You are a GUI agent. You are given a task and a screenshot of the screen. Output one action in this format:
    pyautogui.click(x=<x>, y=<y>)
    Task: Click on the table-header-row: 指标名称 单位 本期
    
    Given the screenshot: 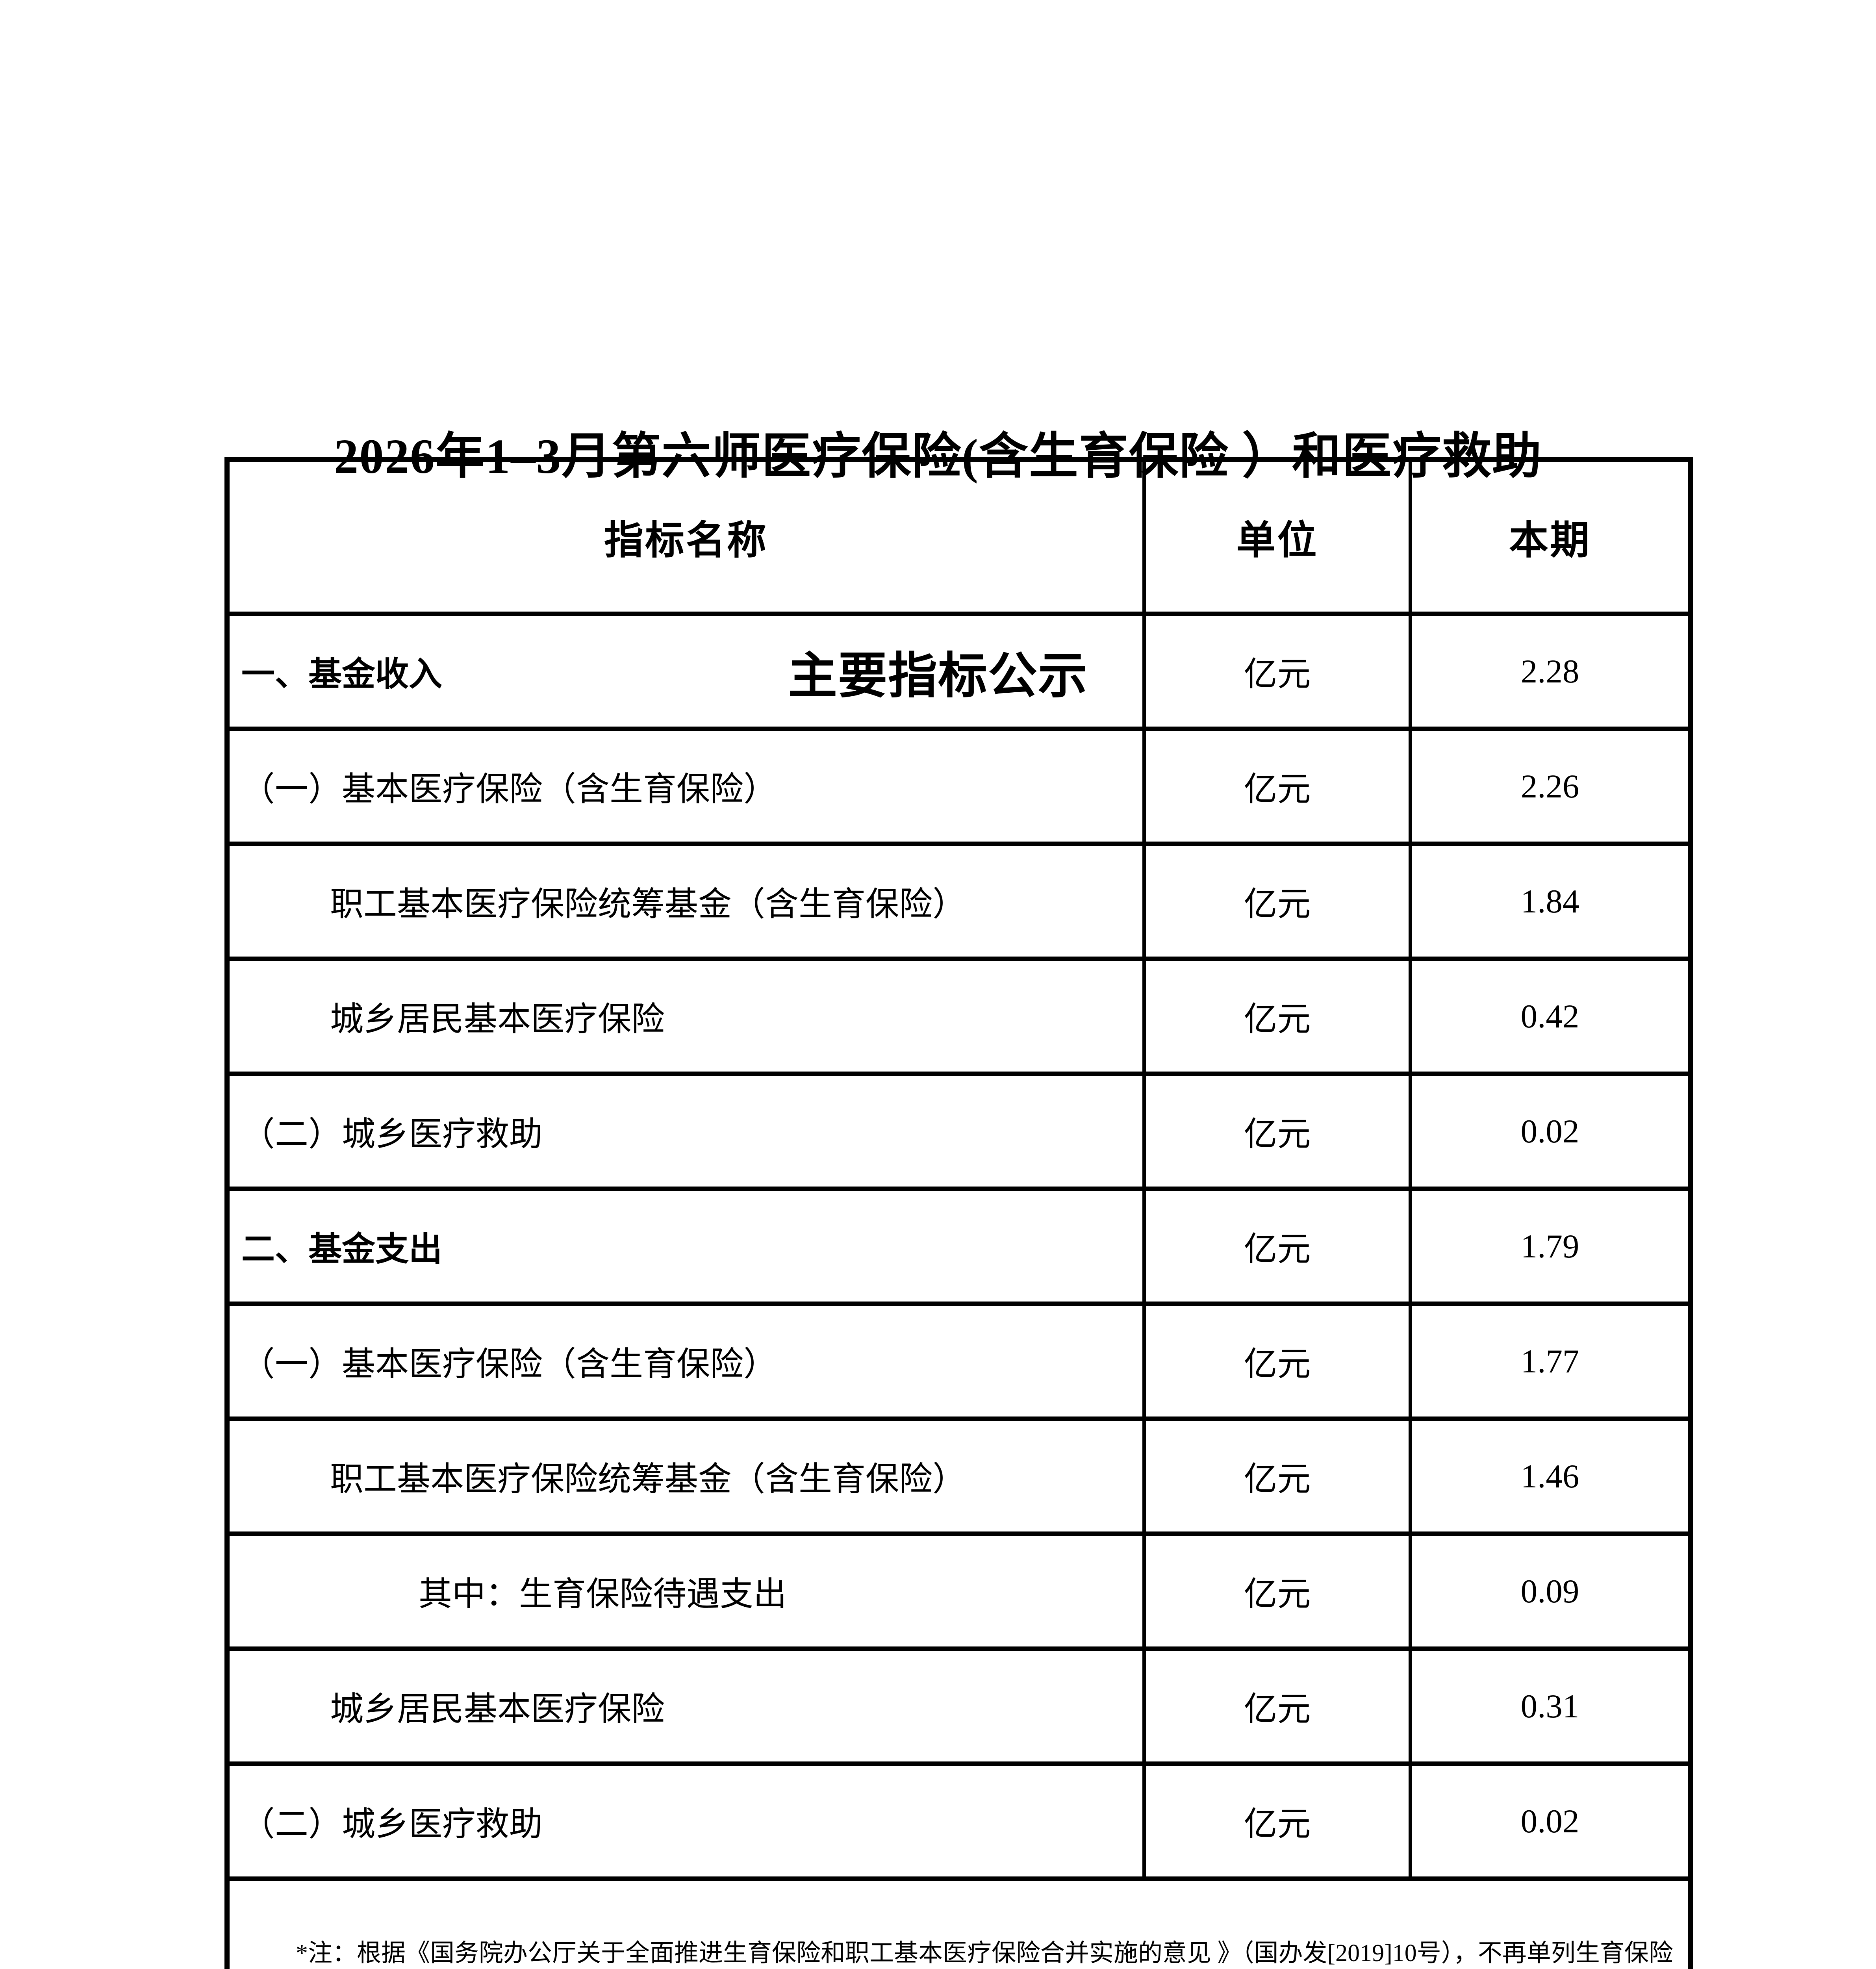 What is the action you would take?
    pyautogui.click(x=958, y=536)
    